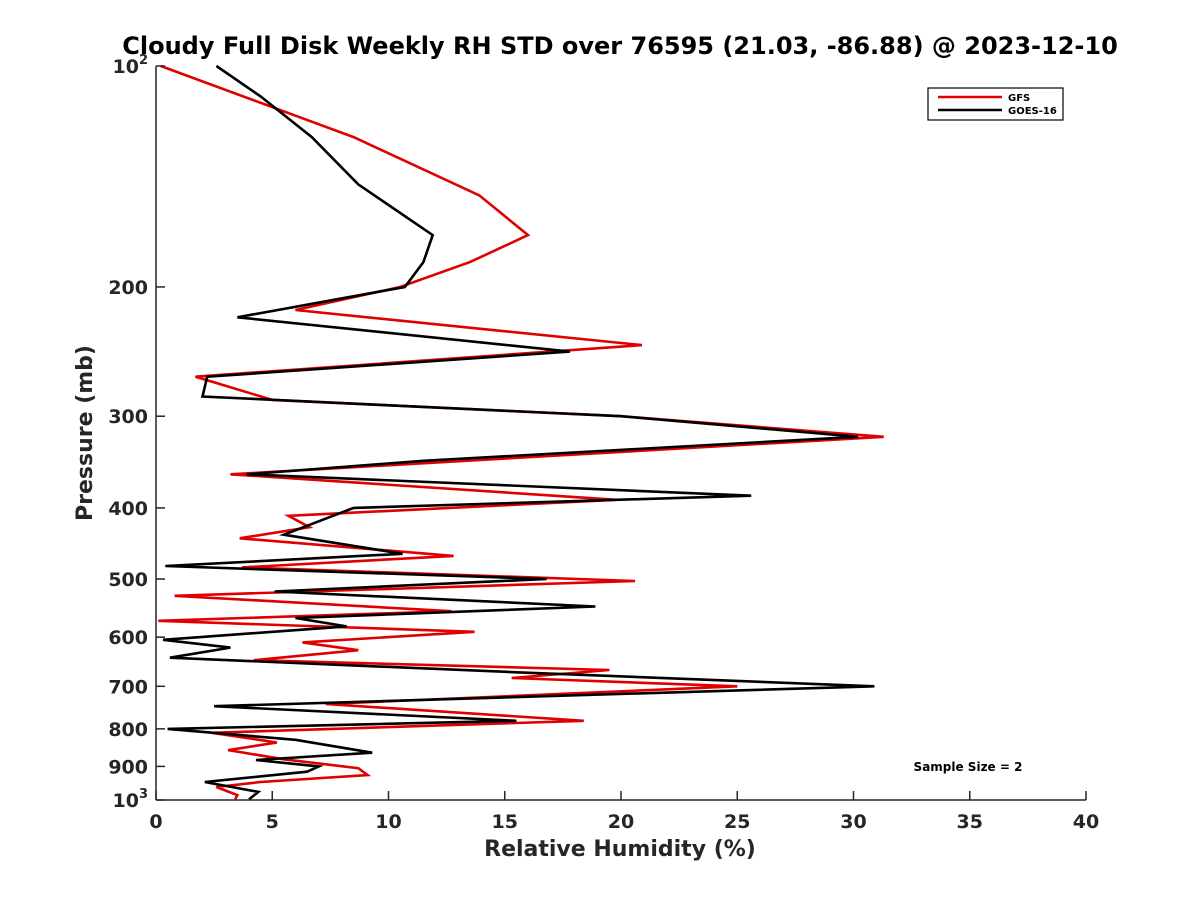  What do you see at coordinates (388, 822) in the screenshot?
I see `x-tick-label: 10` at bounding box center [388, 822].